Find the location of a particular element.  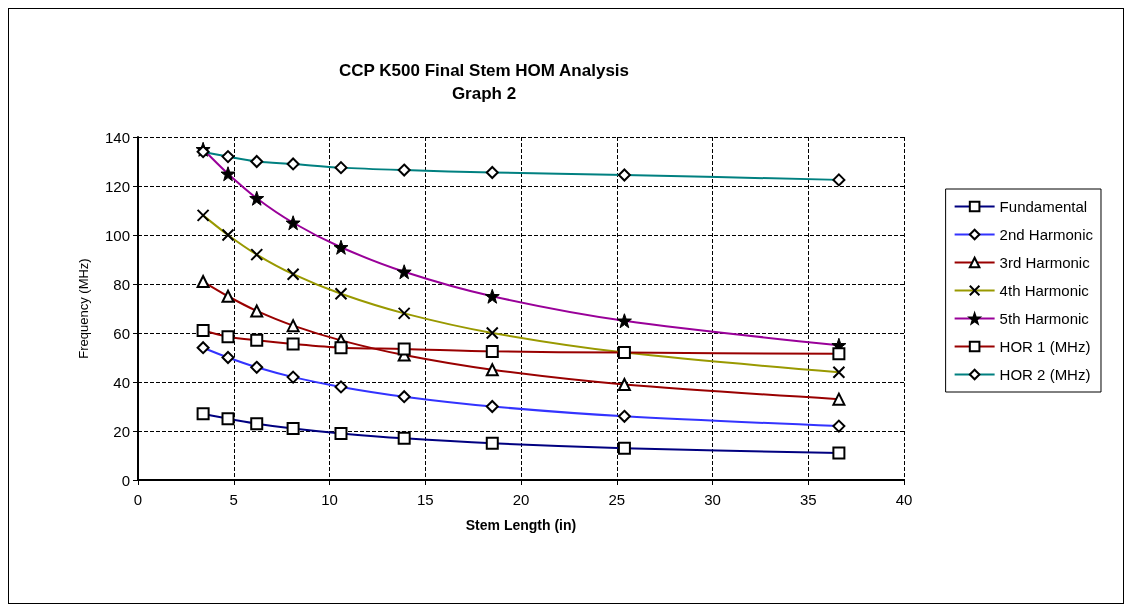

y-tick-label: 20 is located at coordinates (121, 431).